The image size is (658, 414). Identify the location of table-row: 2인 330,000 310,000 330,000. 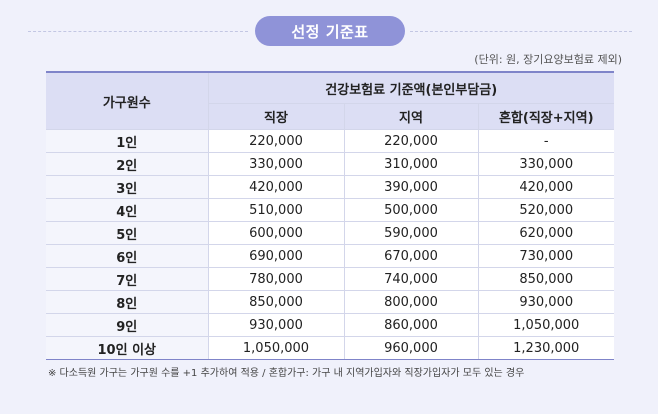
(330, 164).